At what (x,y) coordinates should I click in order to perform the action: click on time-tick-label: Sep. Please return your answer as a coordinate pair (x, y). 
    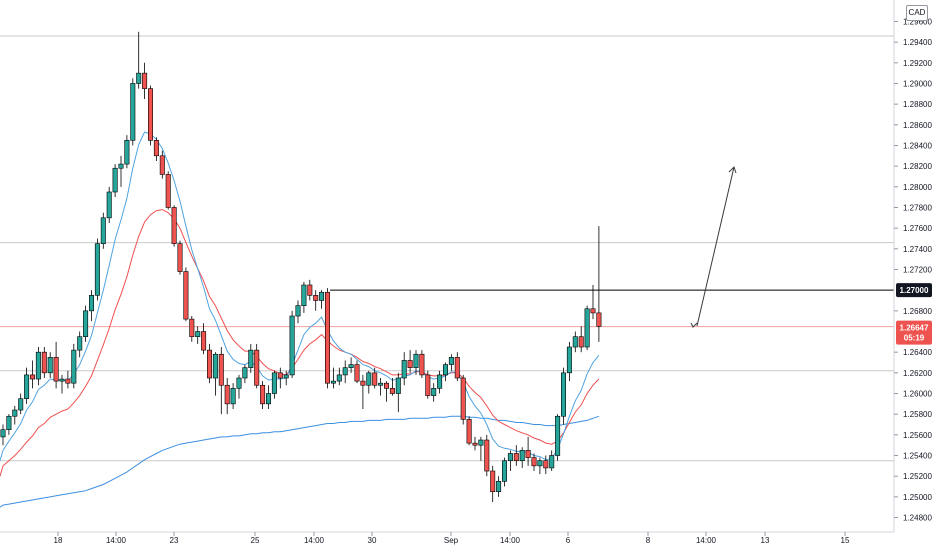
    Looking at the image, I should click on (451, 540).